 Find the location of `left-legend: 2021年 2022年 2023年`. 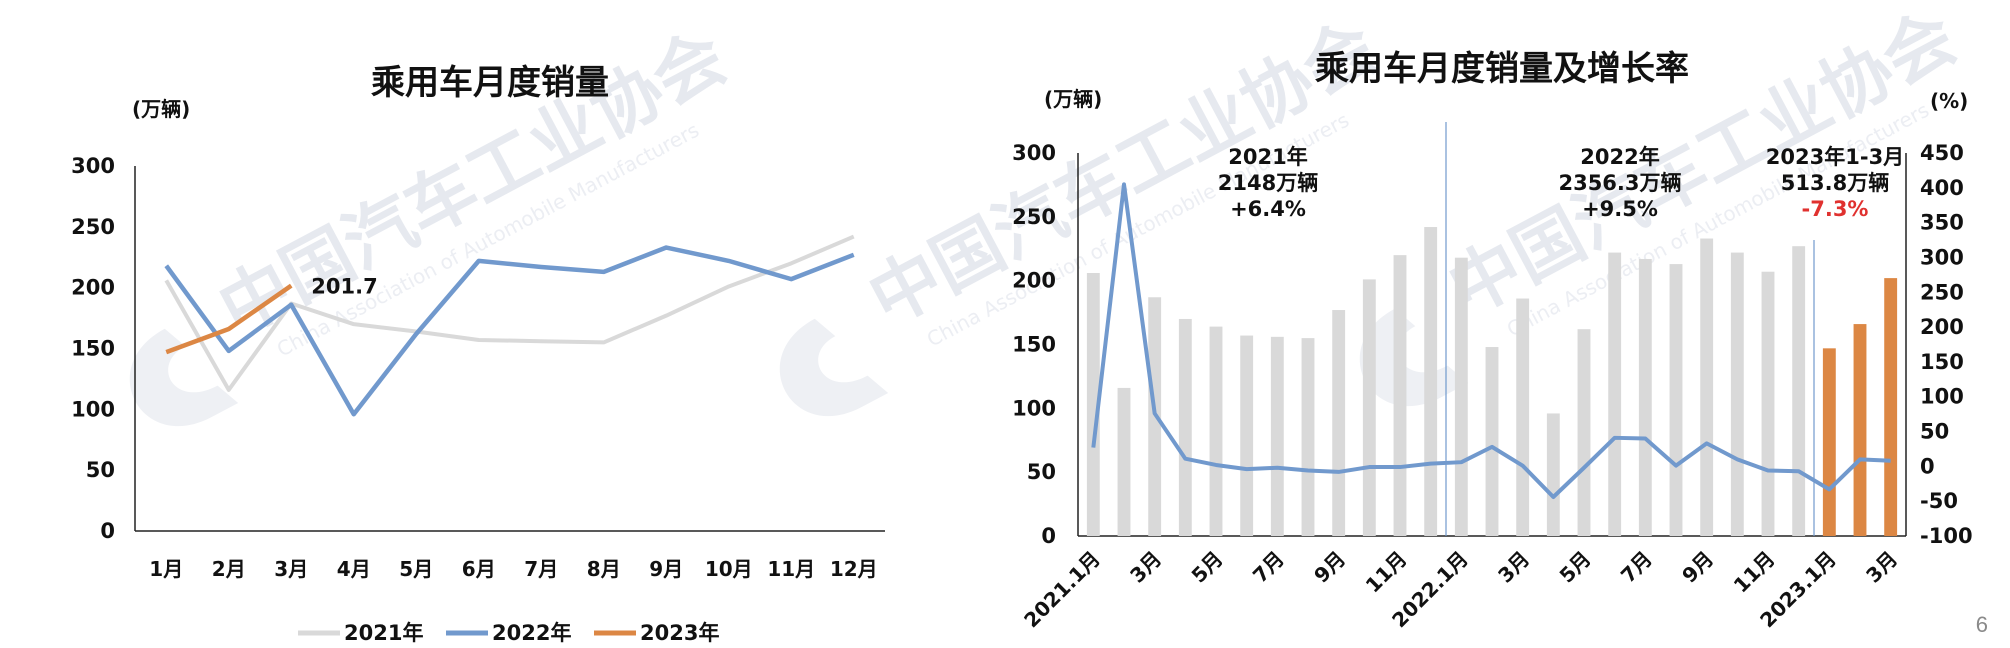

left-legend: 2021年 2022年 2023年 is located at coordinates (508, 633).